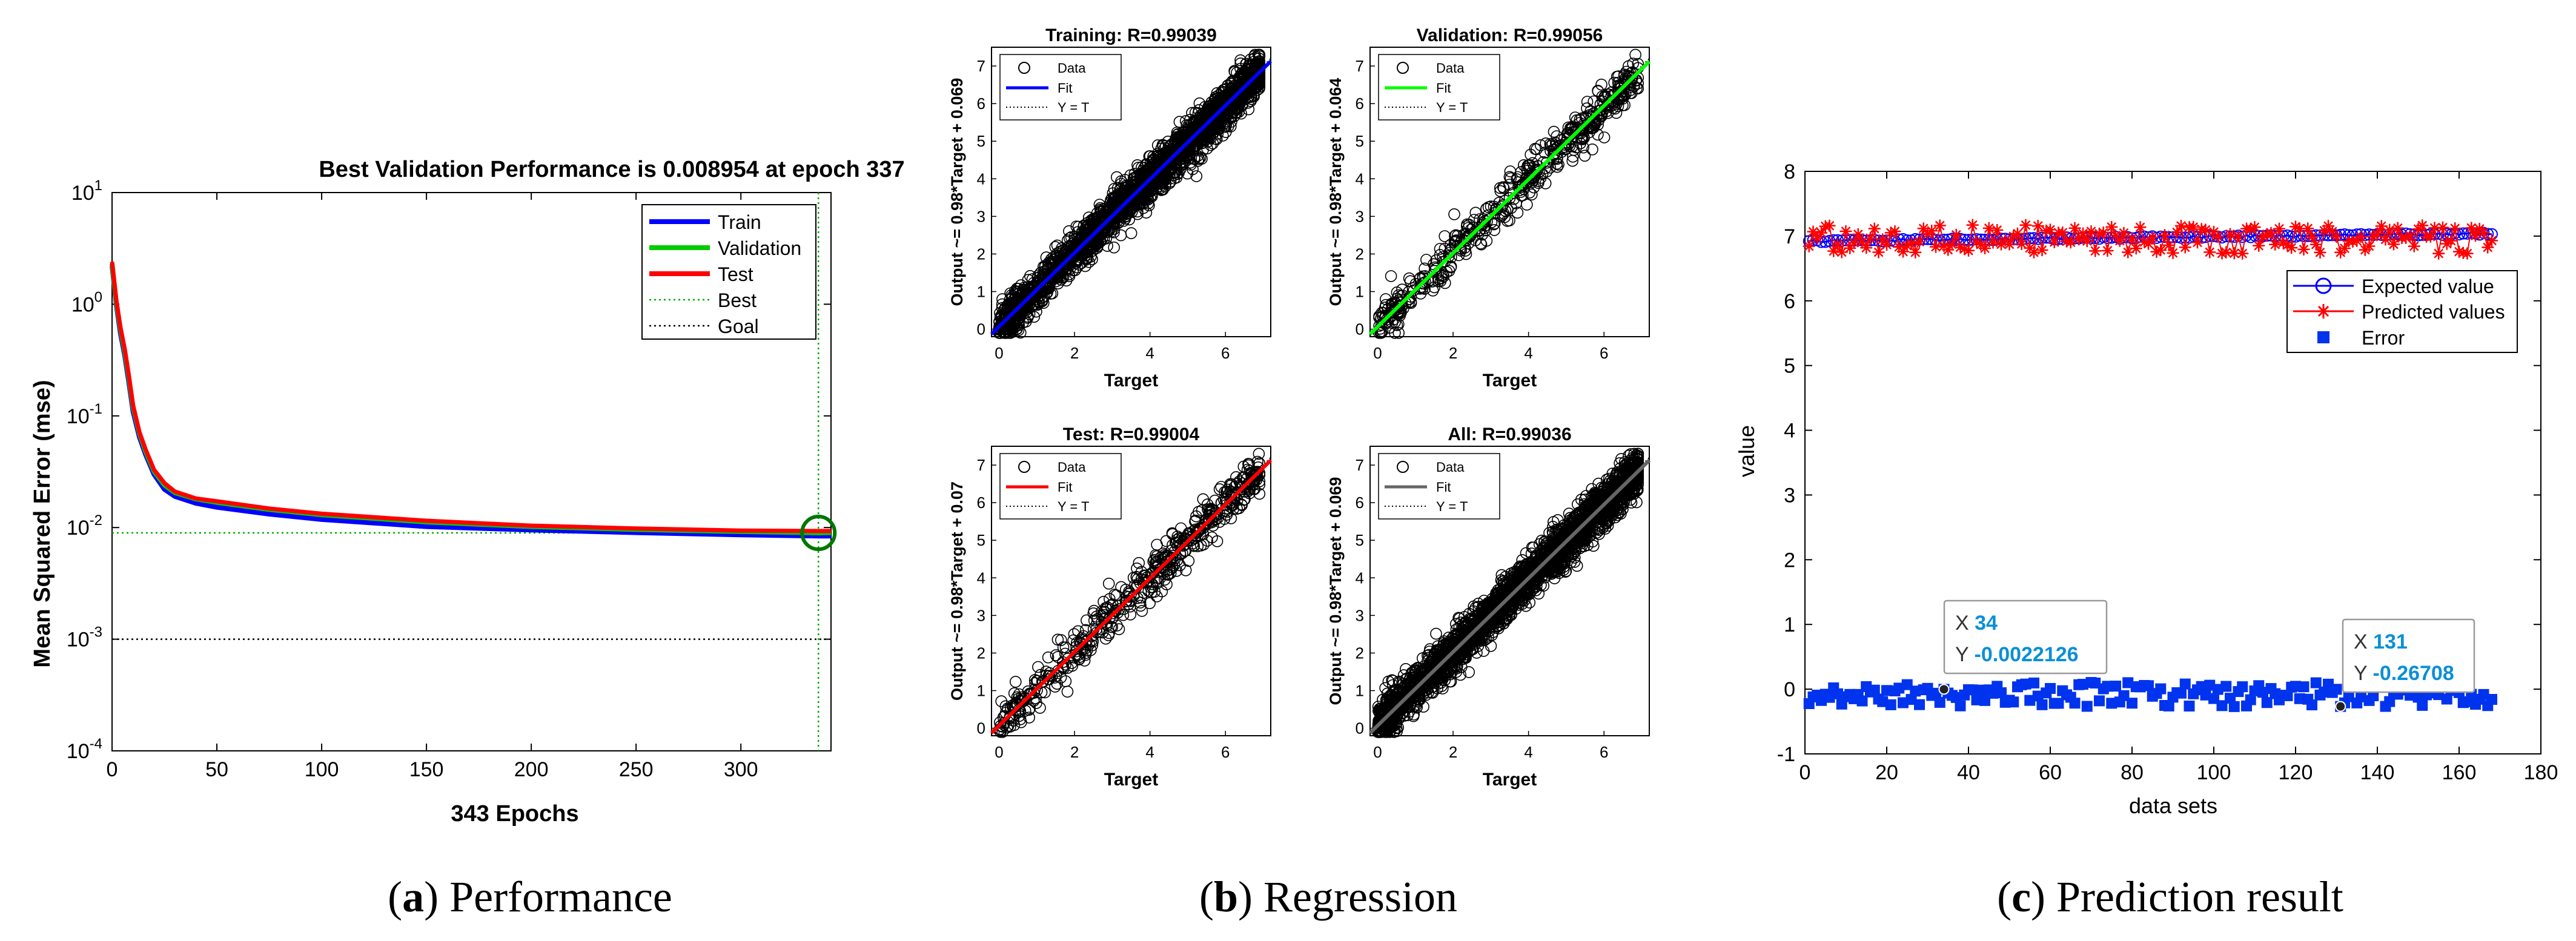  I want to click on perf-xtick-label: 200, so click(531, 770).